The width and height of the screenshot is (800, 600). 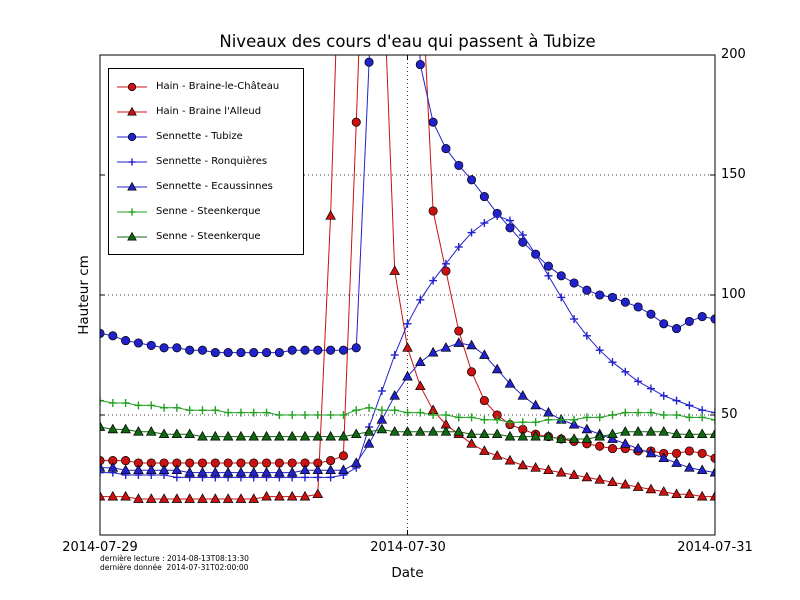 I want to click on legend-item-sennette-ecaussinnes: Sennette - Ecaussinnes, so click(x=206, y=186).